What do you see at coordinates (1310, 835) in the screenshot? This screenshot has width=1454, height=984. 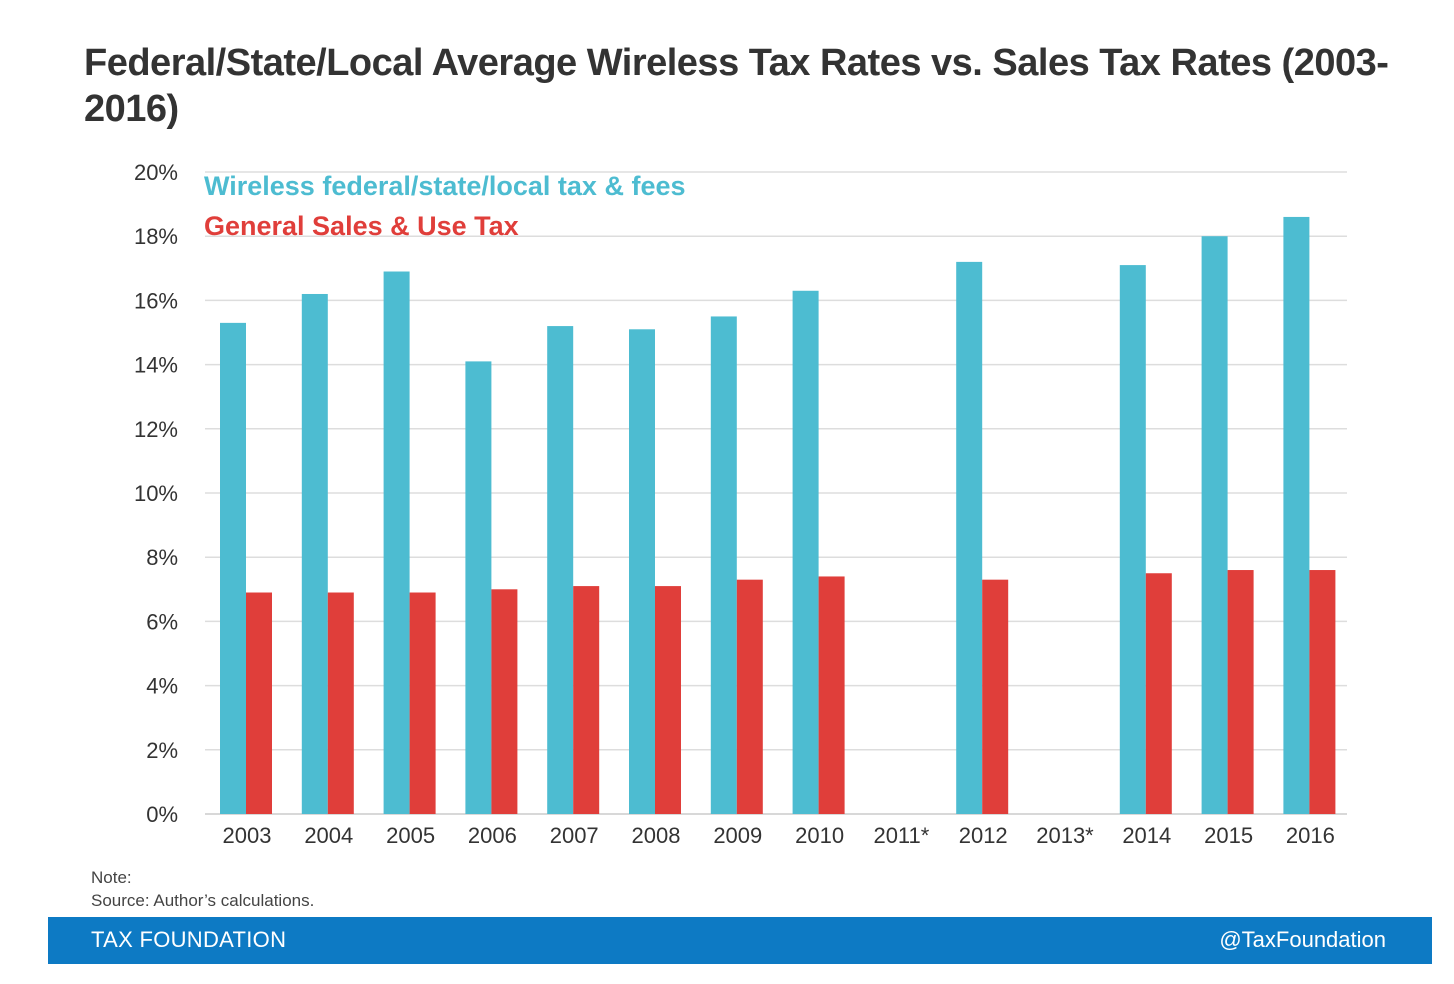 I see `x-tick-label: 2016` at bounding box center [1310, 835].